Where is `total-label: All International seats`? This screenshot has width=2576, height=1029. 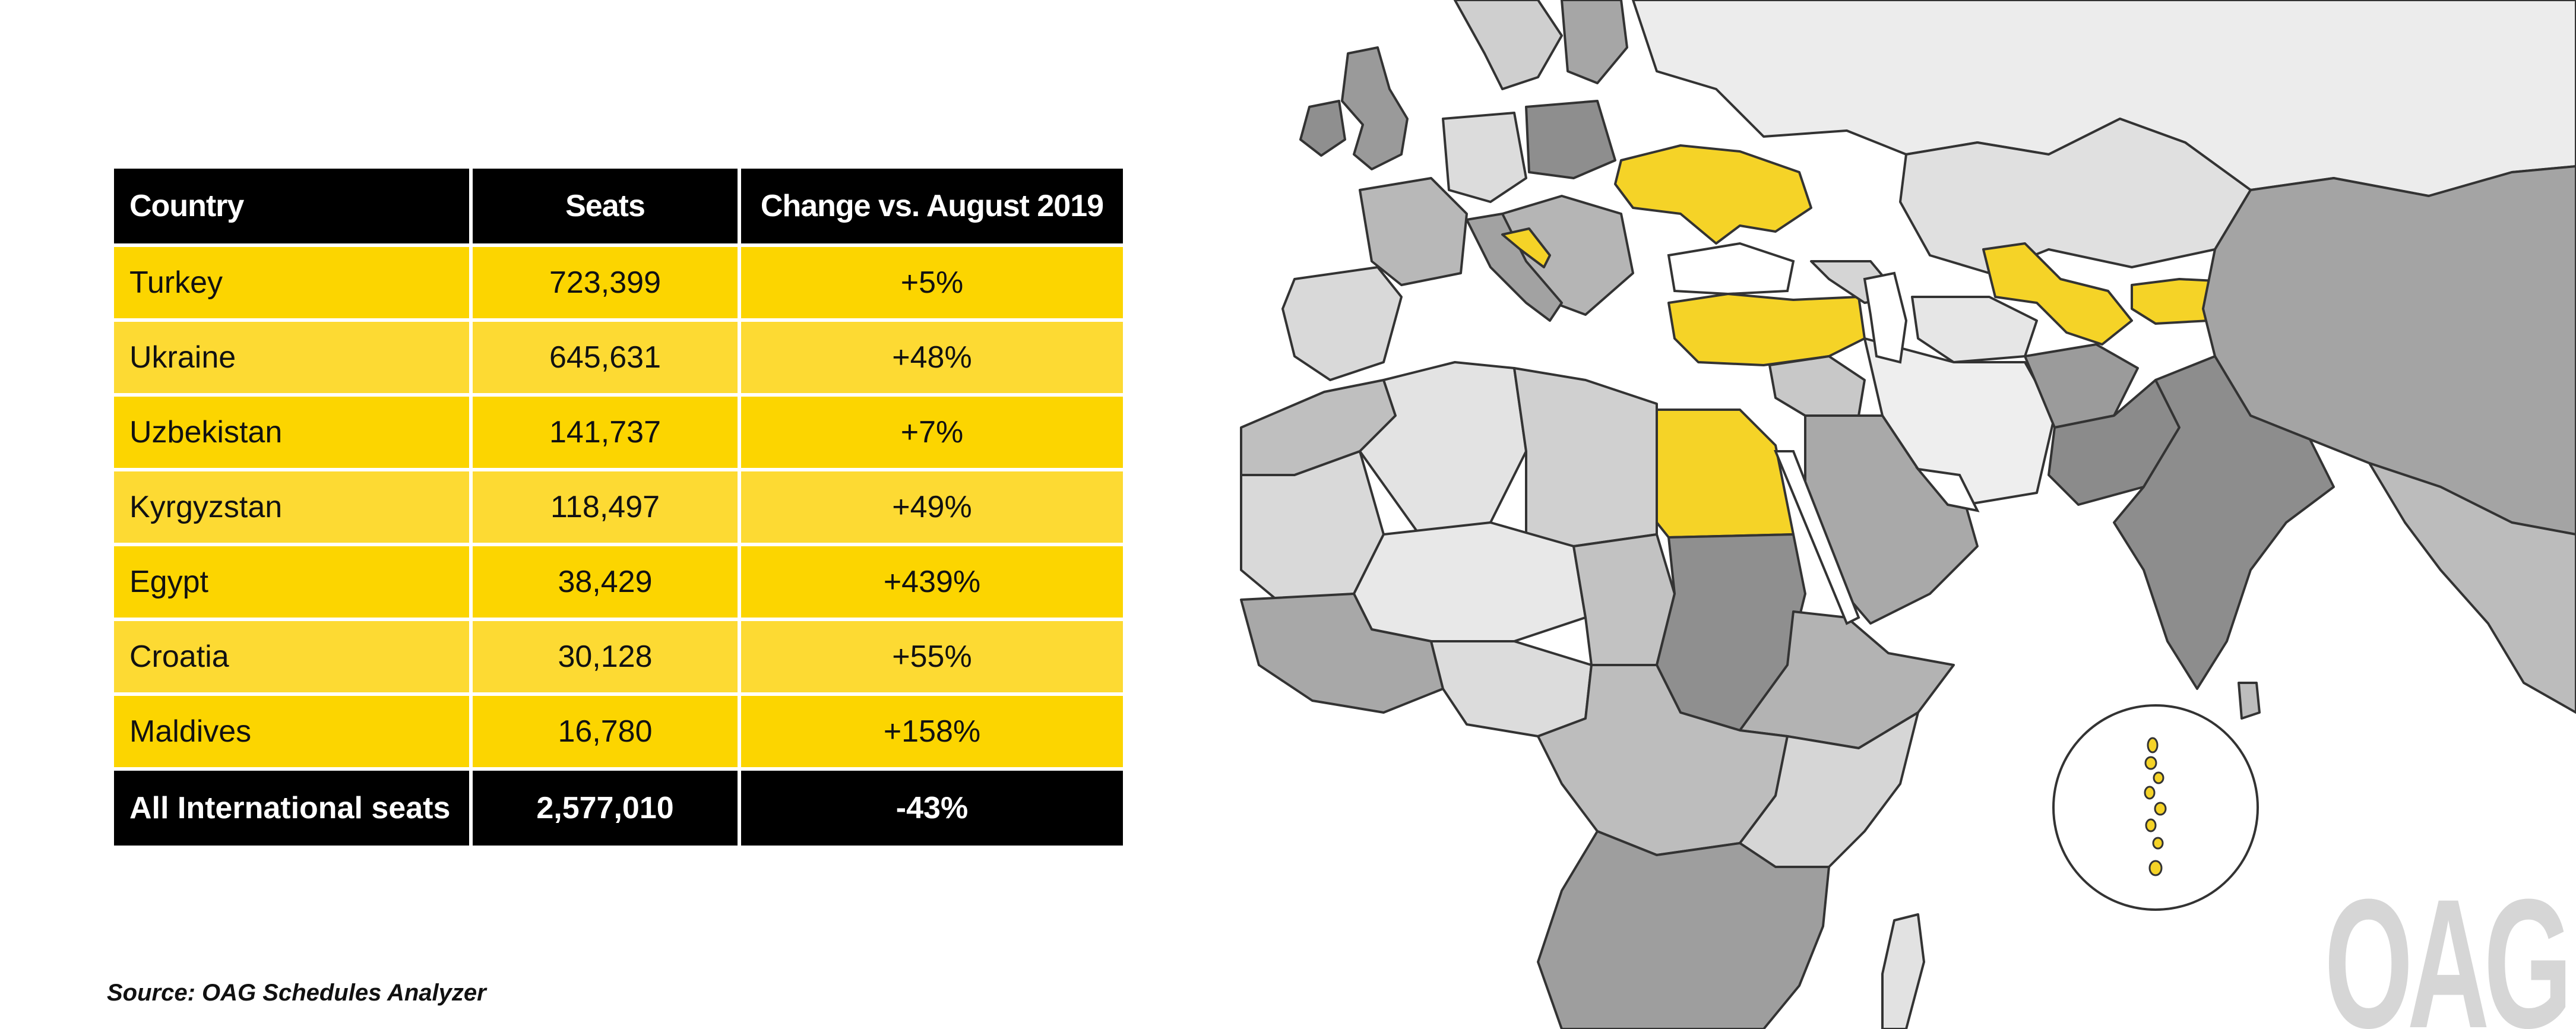 total-label: All International seats is located at coordinates (291, 808).